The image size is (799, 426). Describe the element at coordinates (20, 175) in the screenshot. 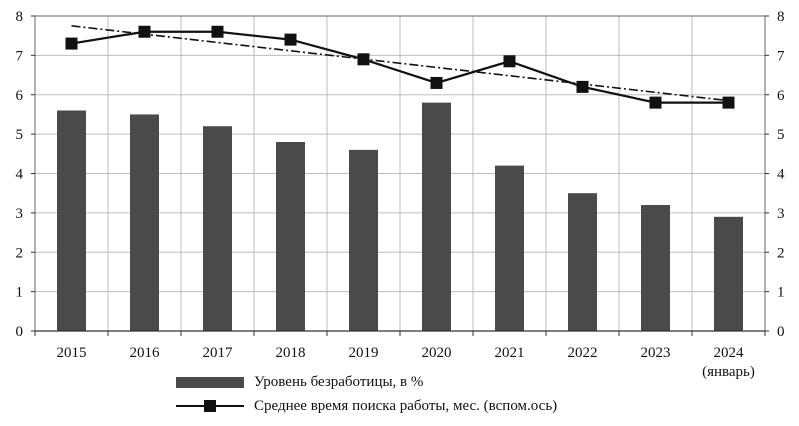

I see `y-tick-label: 4` at that location.